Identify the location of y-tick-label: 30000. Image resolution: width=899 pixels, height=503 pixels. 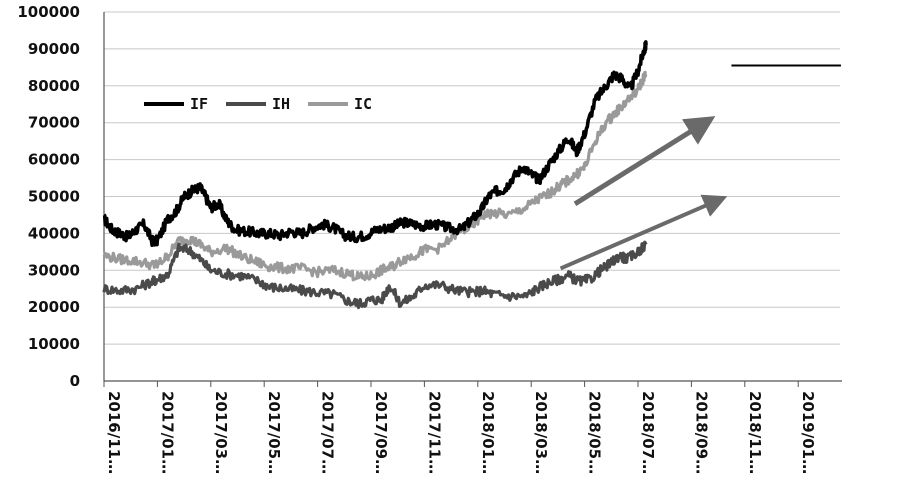
(54, 270).